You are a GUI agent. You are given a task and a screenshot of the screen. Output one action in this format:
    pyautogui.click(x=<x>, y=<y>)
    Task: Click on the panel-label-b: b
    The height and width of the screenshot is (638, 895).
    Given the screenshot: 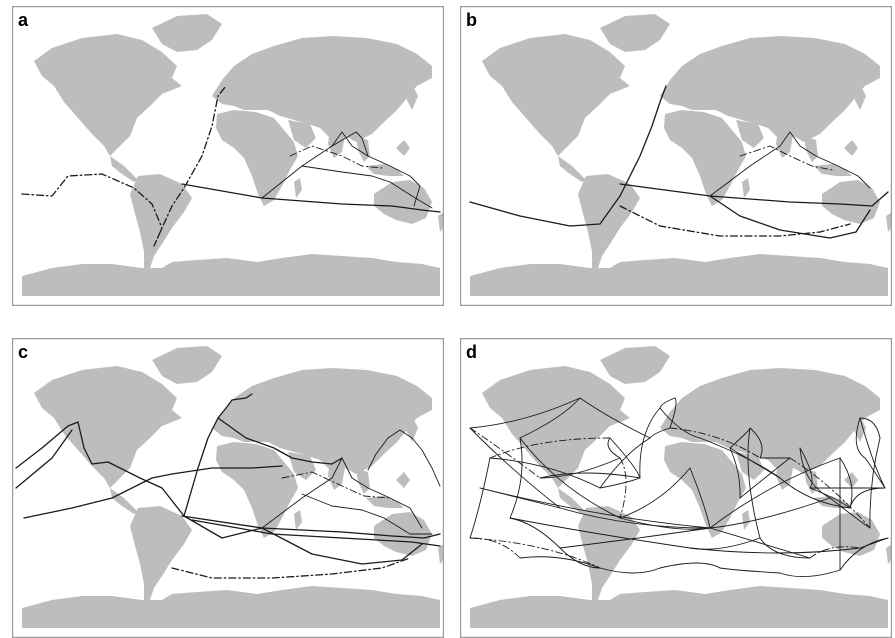 What is the action you would take?
    pyautogui.click(x=471, y=20)
    